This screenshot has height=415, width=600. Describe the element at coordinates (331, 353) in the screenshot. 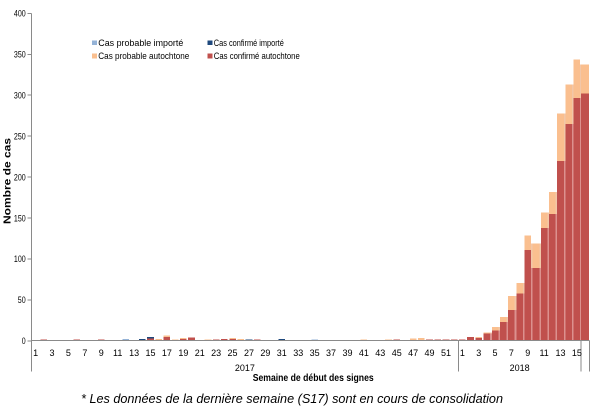

I see `svg-text: 37` at that location.